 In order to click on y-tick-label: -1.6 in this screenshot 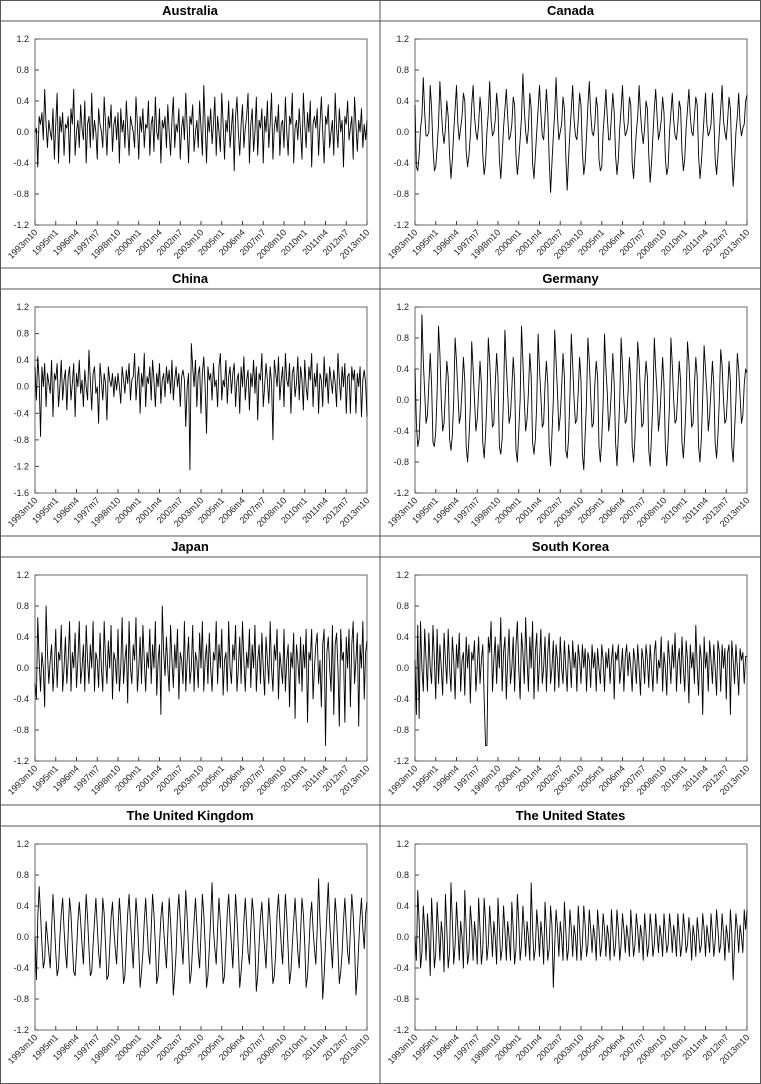, I will do `click(21, 493)`.